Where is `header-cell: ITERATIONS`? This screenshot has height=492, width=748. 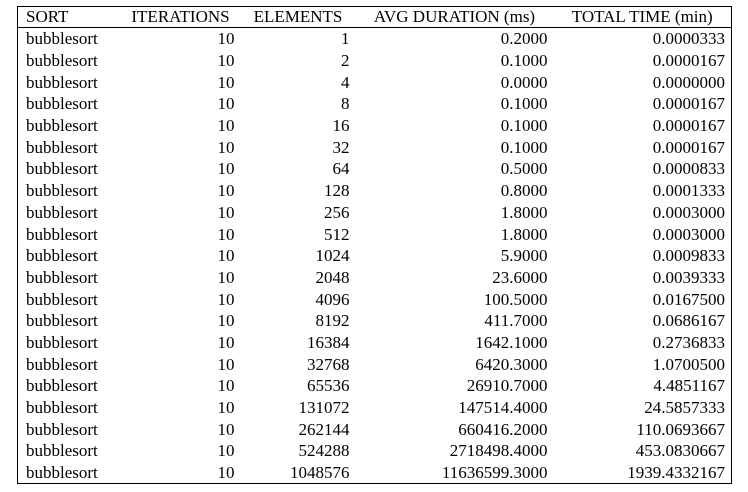
header-cell: ITERATIONS is located at coordinates (180, 17).